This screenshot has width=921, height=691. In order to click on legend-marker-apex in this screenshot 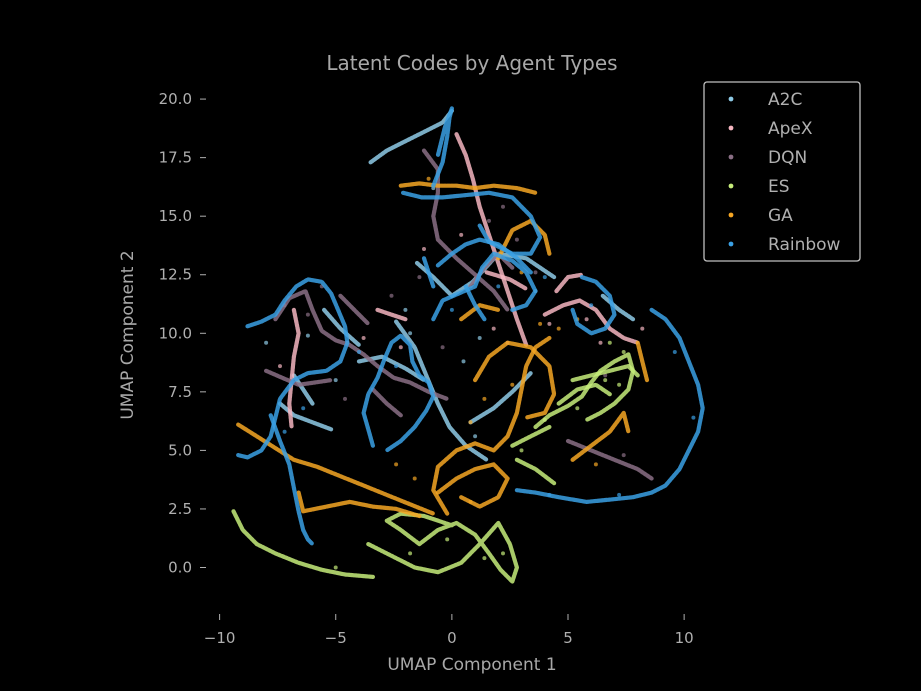, I will do `click(731, 128)`.